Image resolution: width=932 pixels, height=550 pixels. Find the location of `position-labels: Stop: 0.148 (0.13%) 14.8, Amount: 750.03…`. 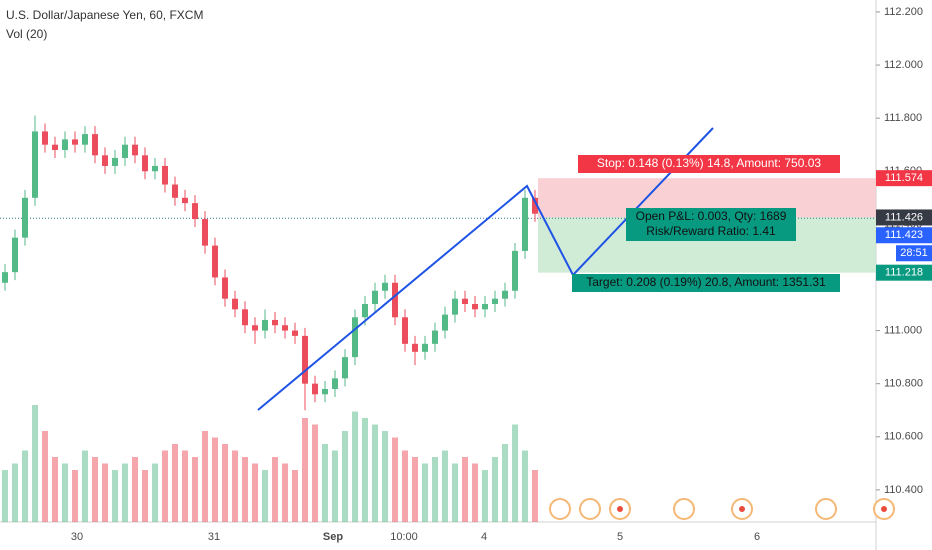

position-labels: Stop: 0.148 (0.13%) 14.8, Amount: 750.03… is located at coordinates (706, 223).